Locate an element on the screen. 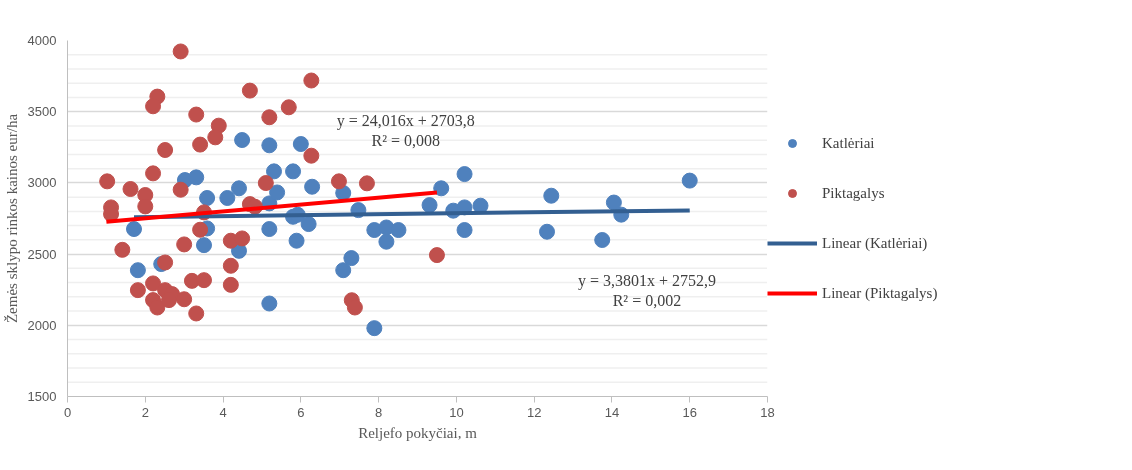  y-tick-label: 1500 is located at coordinates (42, 396).